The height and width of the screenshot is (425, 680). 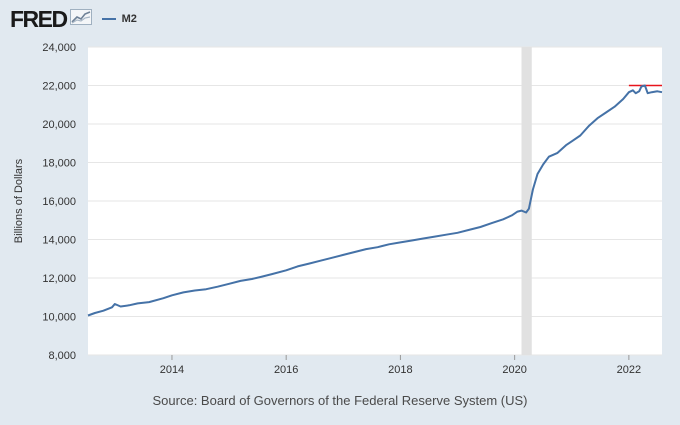 I want to click on line-chart-icon, so click(x=80, y=19).